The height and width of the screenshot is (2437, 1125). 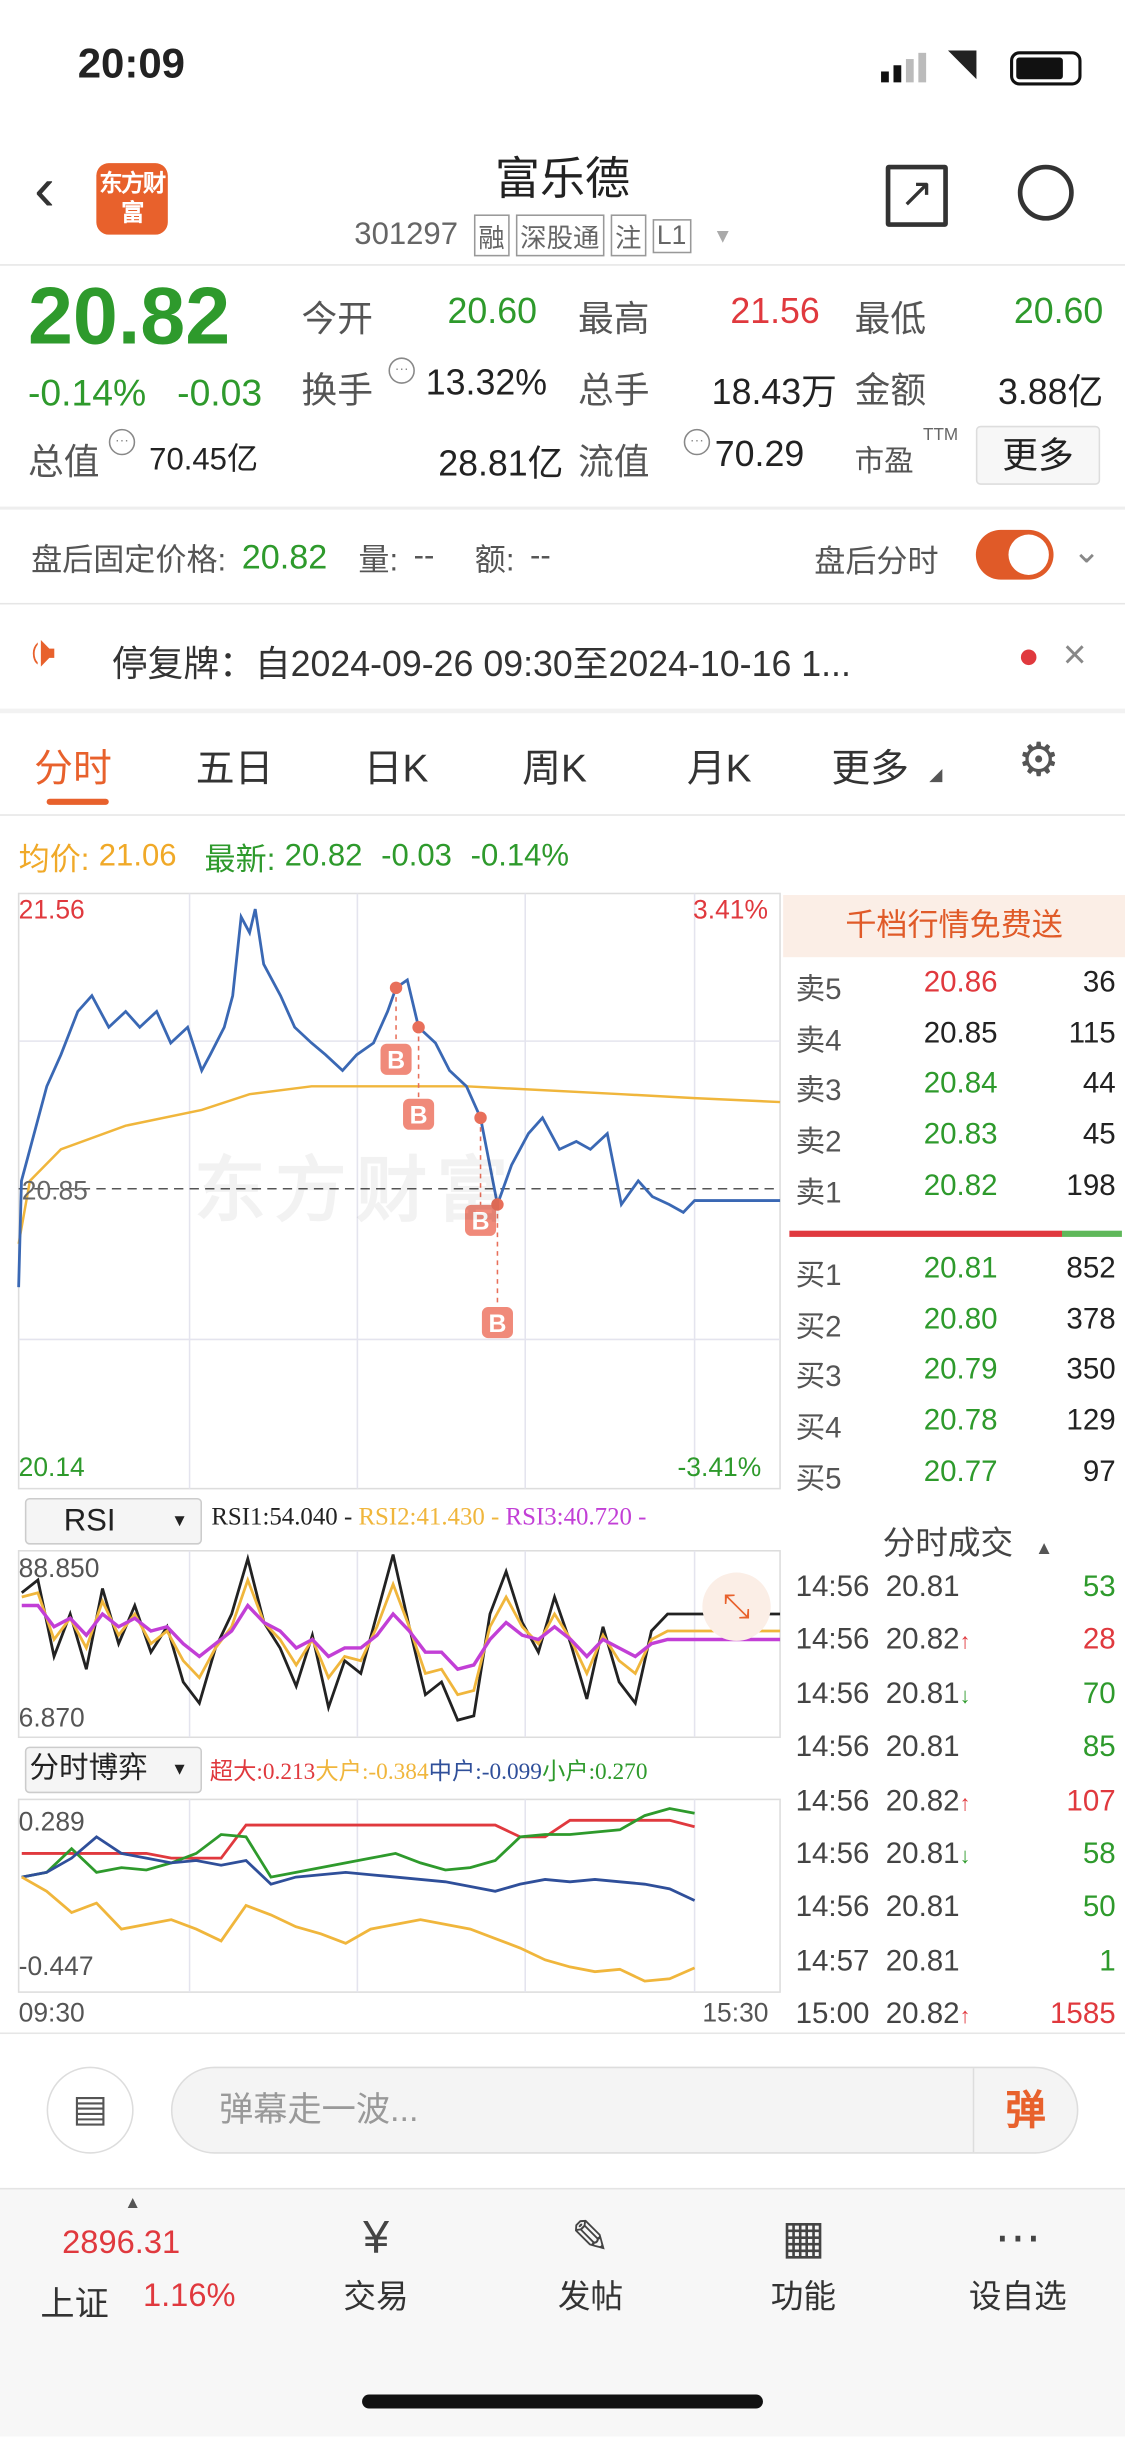 I want to click on flow-legend: 超大:0.213 大户:-0.384 中户:-0.099 小户:0.270, so click(x=429, y=1770).